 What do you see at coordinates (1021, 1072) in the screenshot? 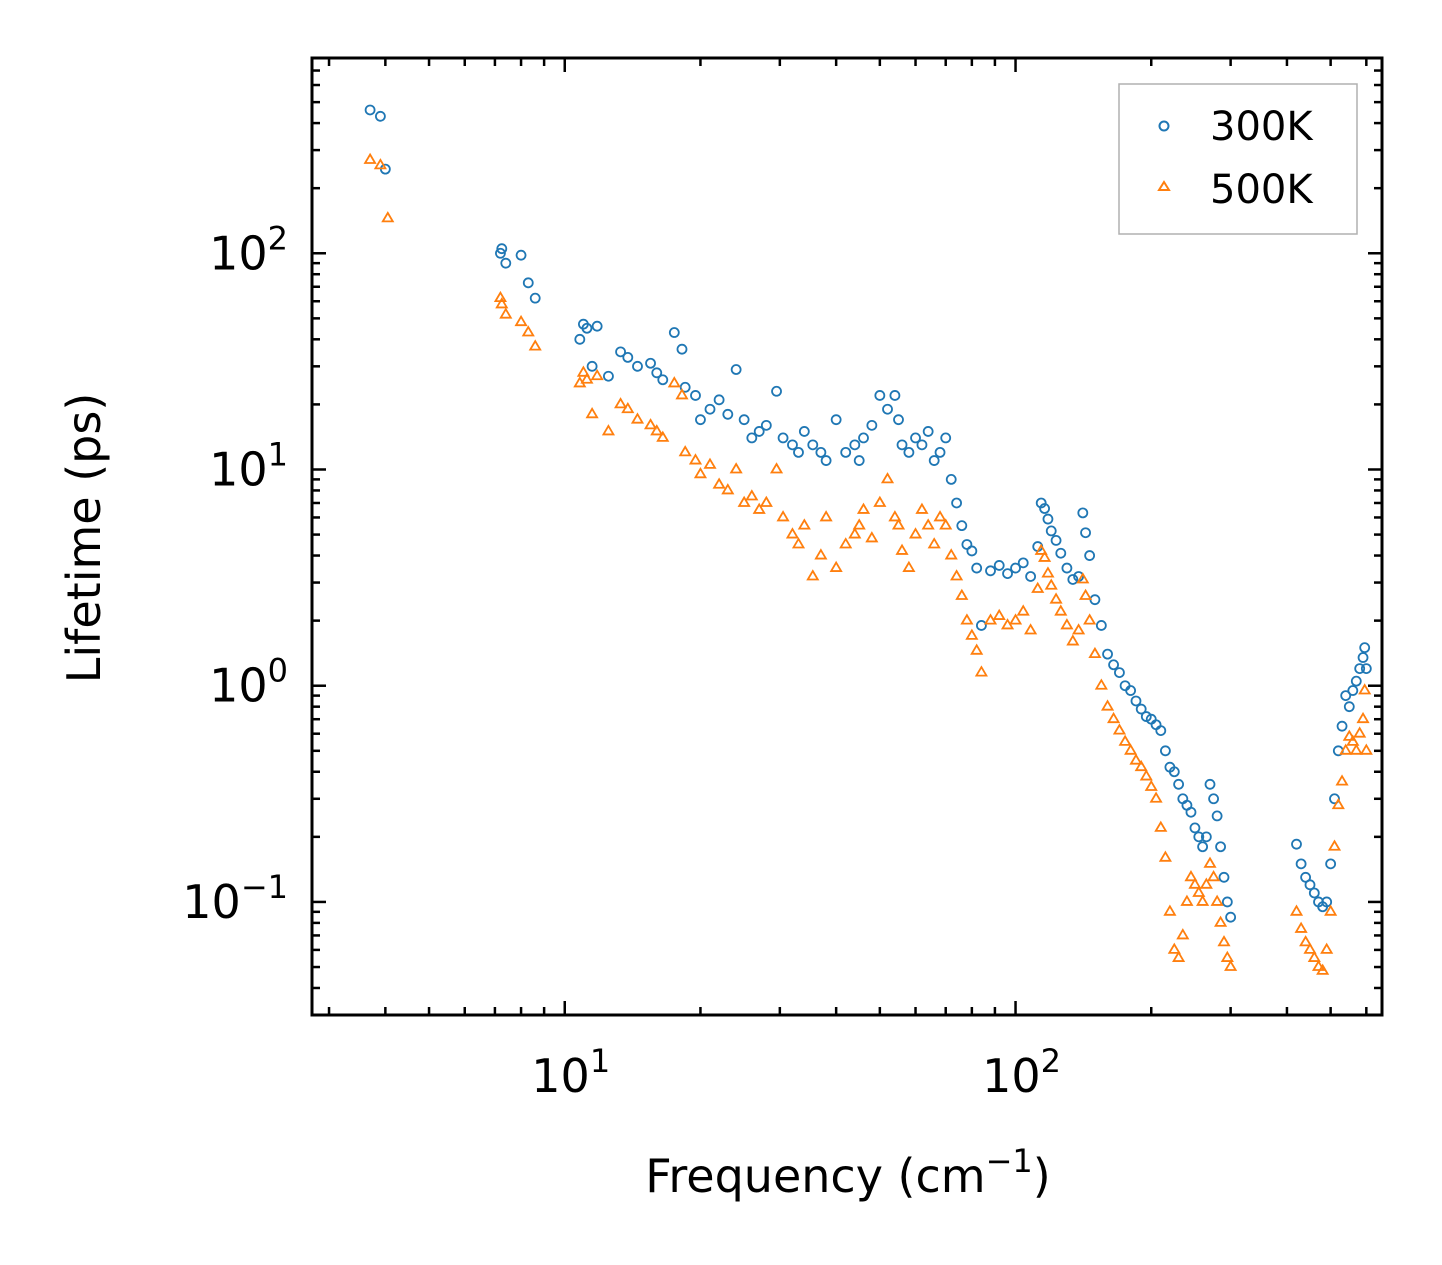
I see `x-tick-label: 10²` at bounding box center [1021, 1072].